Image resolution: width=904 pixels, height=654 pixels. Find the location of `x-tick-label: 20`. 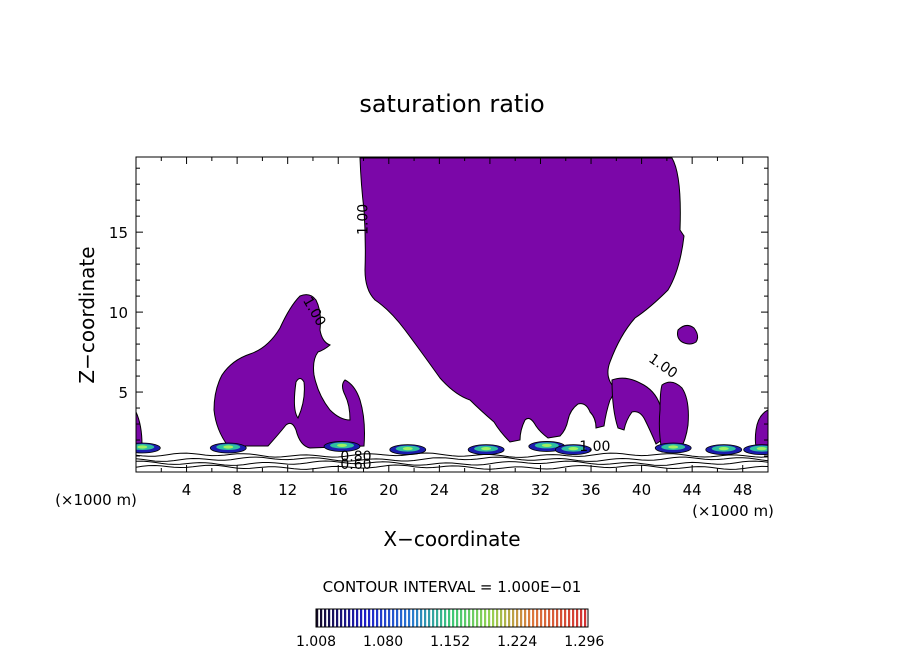

x-tick-label: 20 is located at coordinates (388, 490).